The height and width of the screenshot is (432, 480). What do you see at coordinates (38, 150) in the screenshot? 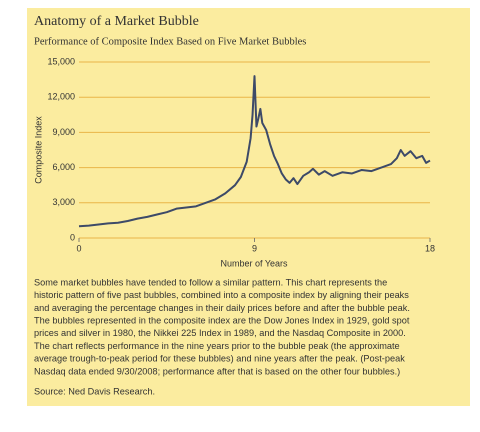
I see `y-axis-label: Composite Index` at bounding box center [38, 150].